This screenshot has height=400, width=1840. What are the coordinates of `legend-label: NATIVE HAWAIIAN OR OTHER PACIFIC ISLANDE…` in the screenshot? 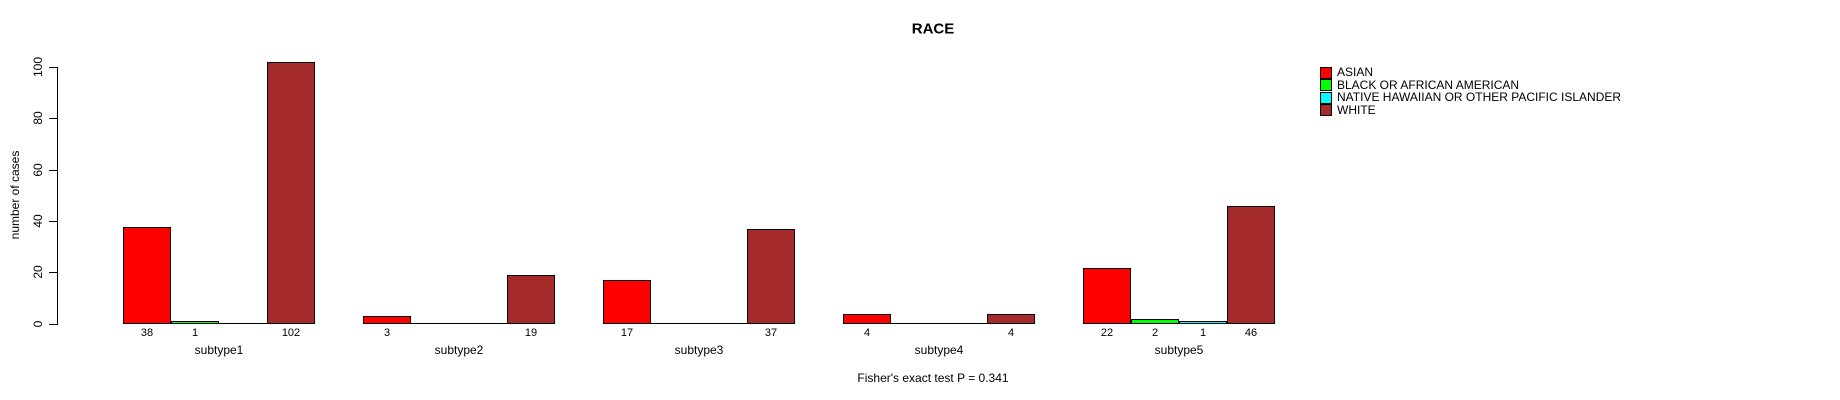 It's located at (1479, 97).